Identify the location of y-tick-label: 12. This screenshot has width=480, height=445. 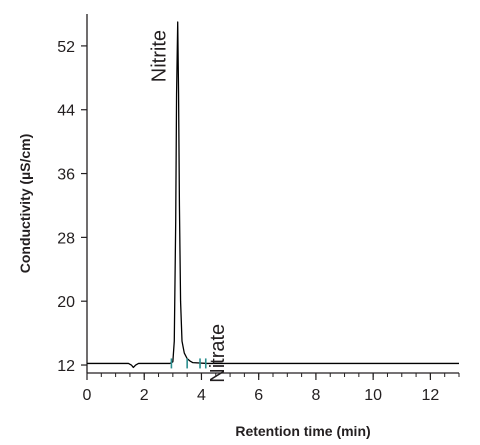
(66, 366).